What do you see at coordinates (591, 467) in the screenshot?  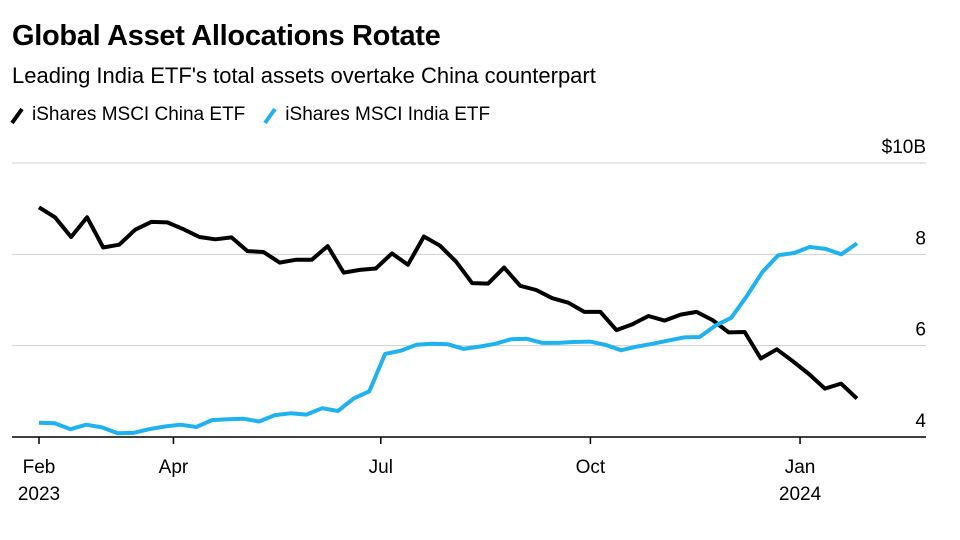 I see `x-tick-label: Oct` at bounding box center [591, 467].